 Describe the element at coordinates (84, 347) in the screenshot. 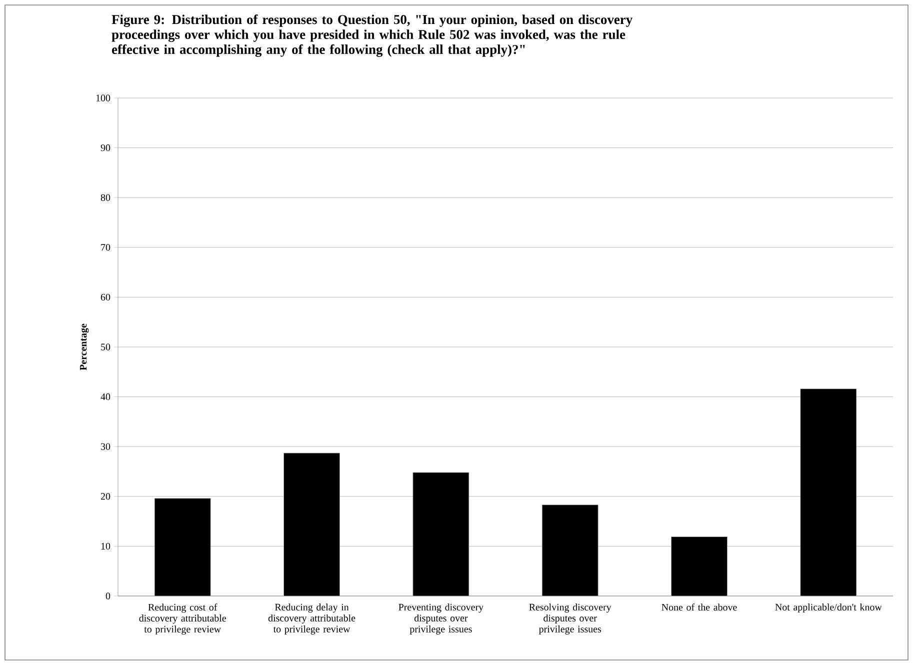

I see `y-axis-title: Percentage` at that location.